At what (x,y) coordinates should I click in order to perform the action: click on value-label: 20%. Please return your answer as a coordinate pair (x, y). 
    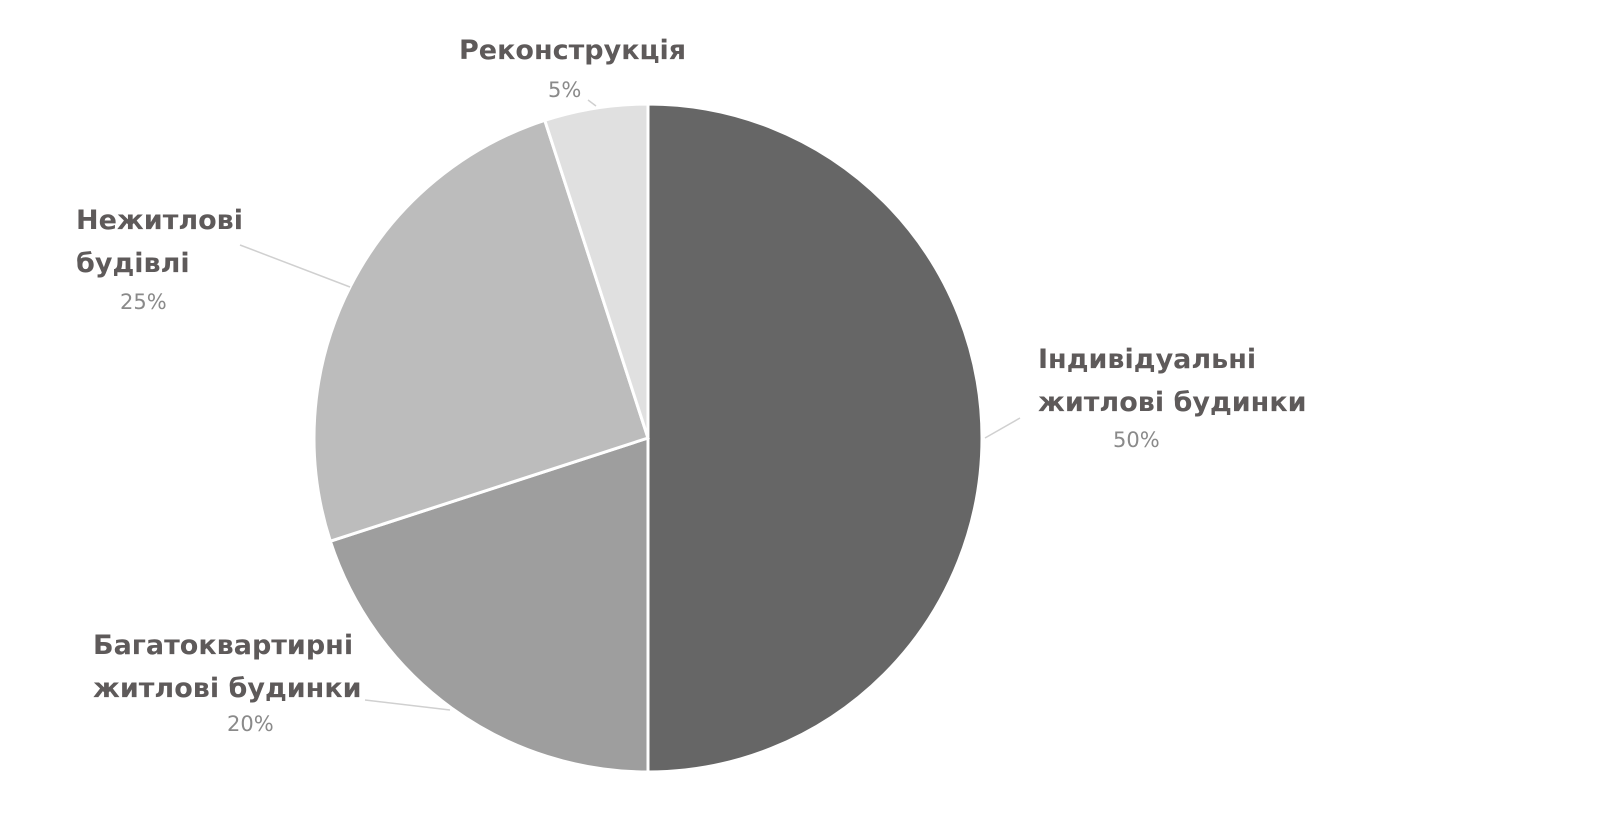
    Looking at the image, I should click on (250, 724).